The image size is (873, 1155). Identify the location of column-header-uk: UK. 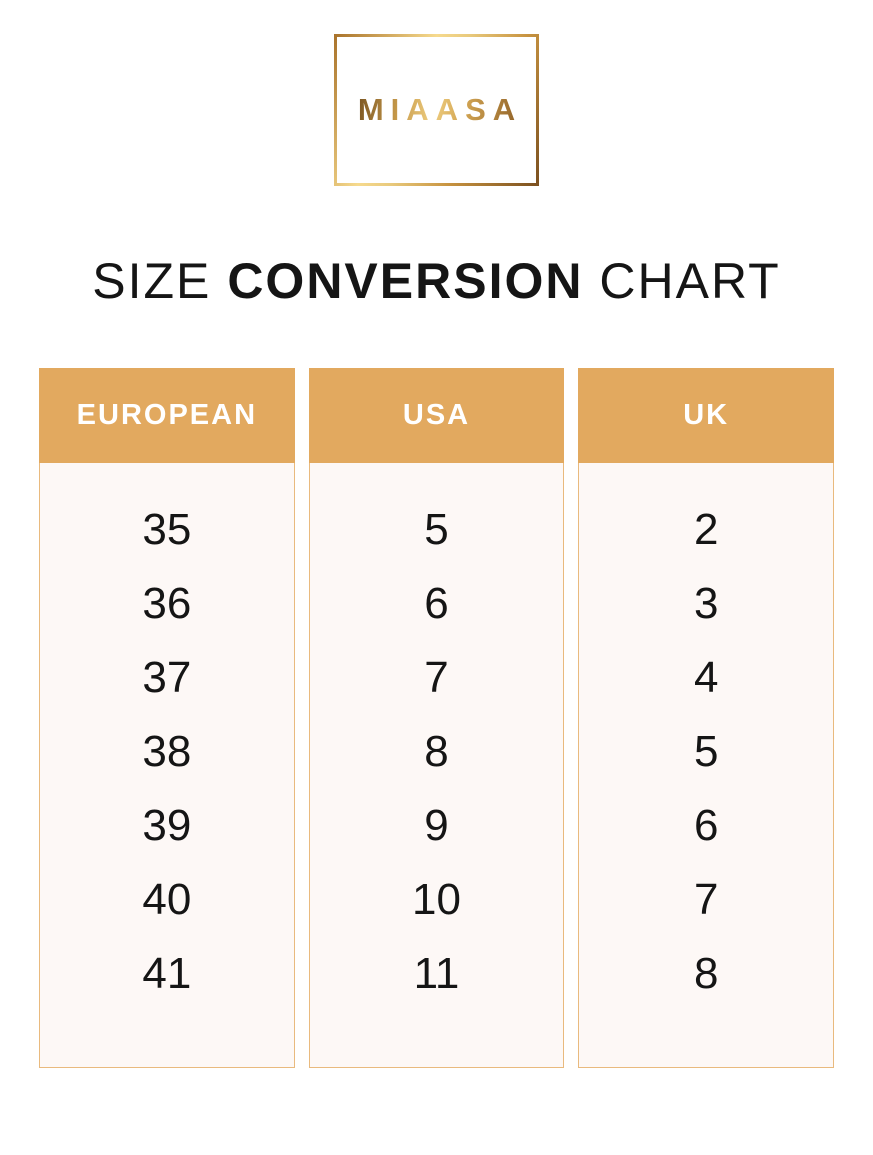
(706, 415).